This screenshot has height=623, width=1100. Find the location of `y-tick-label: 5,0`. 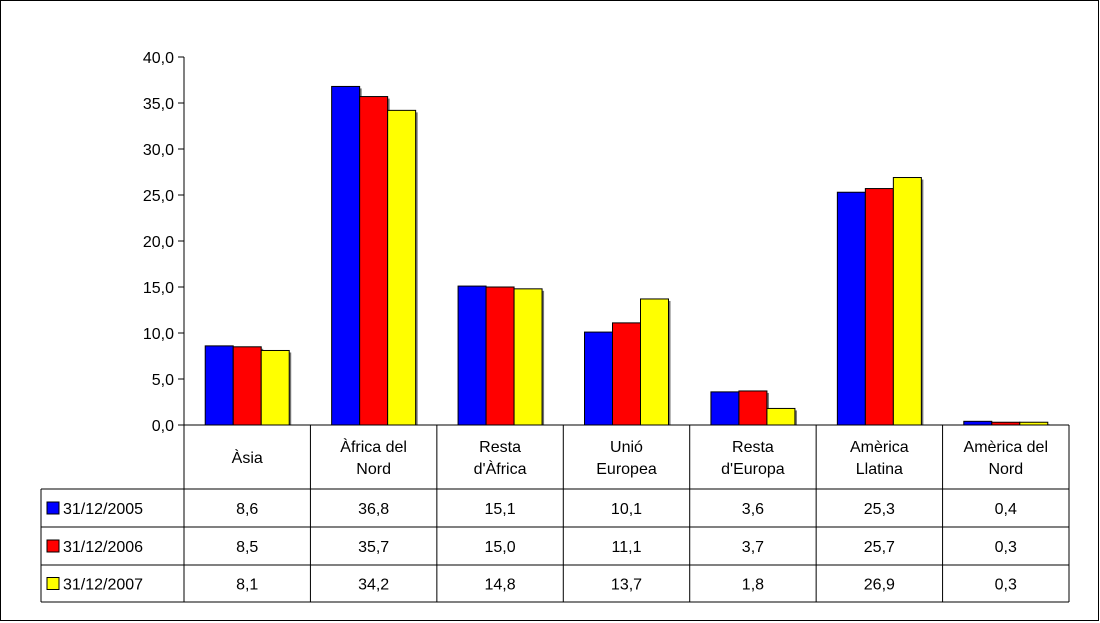

y-tick-label: 5,0 is located at coordinates (163, 380).